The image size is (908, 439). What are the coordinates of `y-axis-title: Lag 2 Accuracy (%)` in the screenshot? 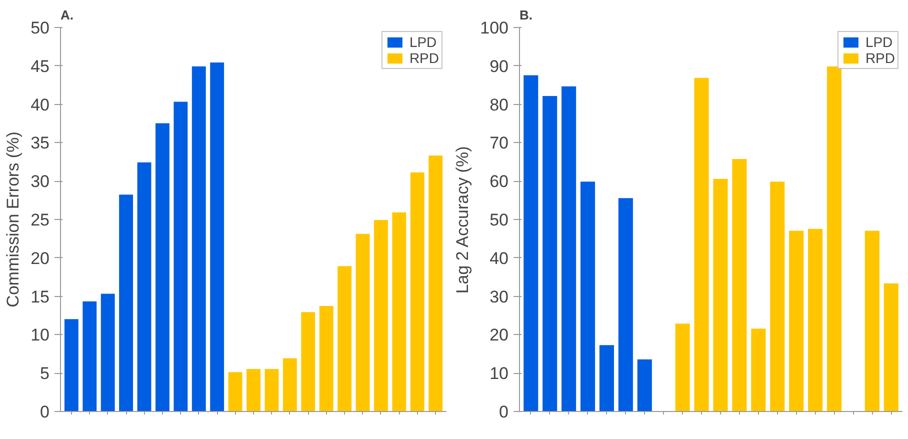 It's located at (462, 220).